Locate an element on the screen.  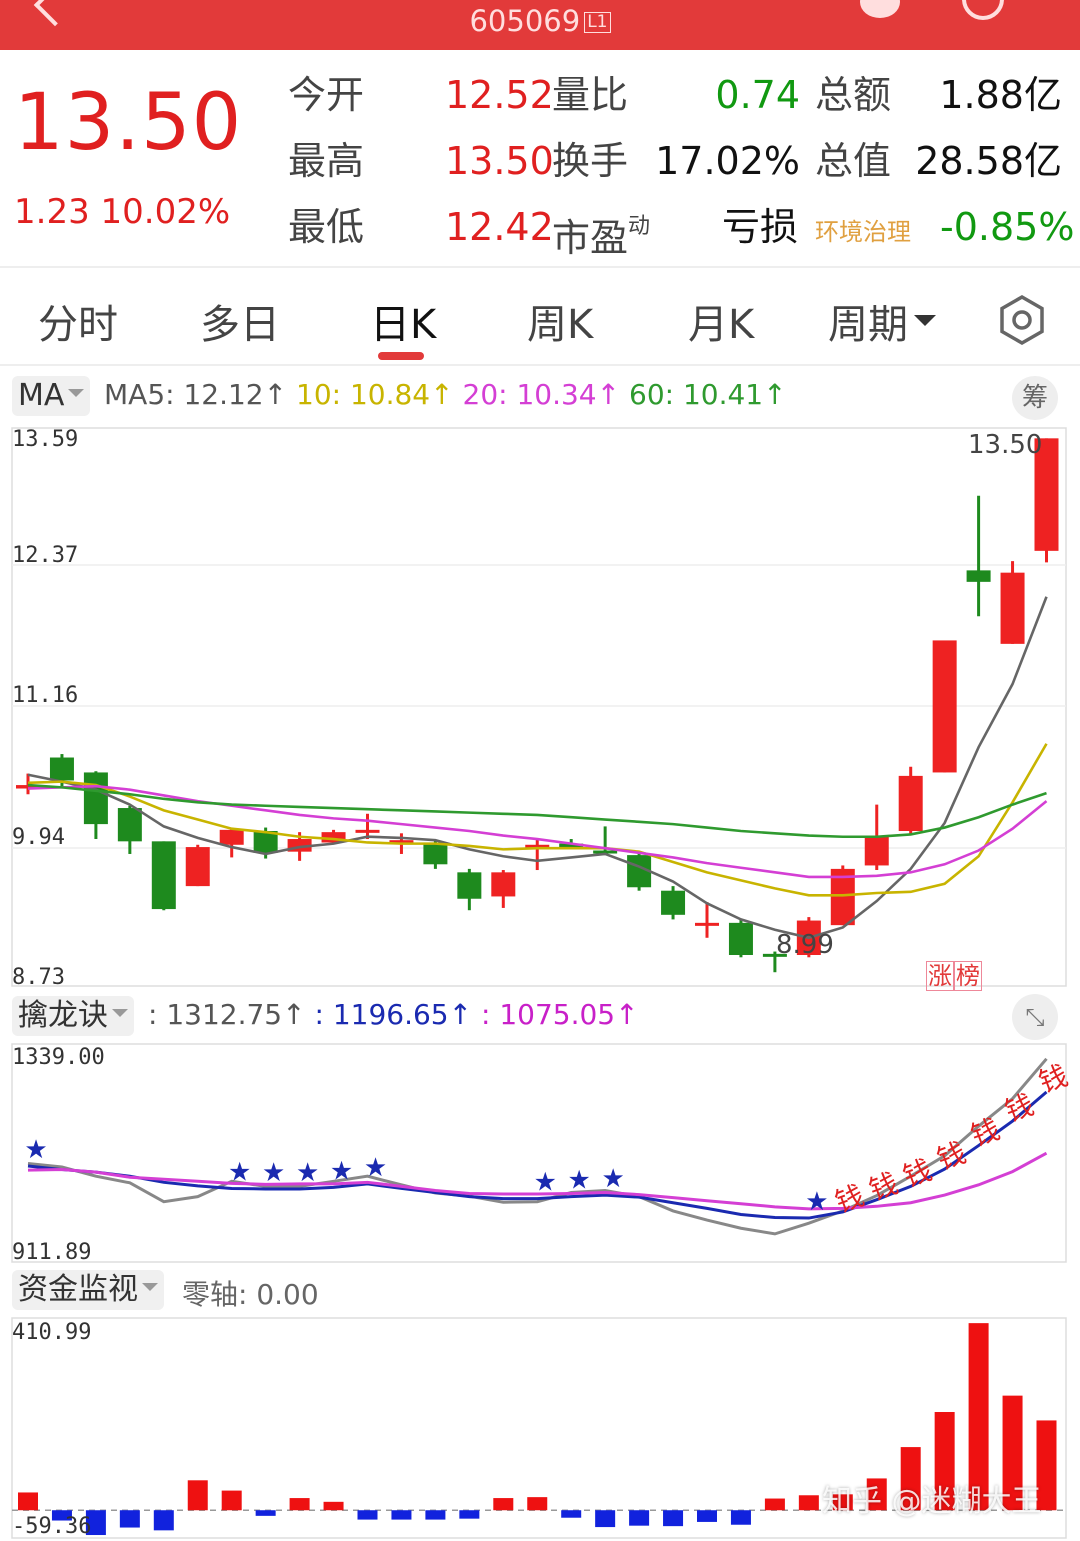
indicator-axis-top: 1339.00 is located at coordinates (58, 1057).